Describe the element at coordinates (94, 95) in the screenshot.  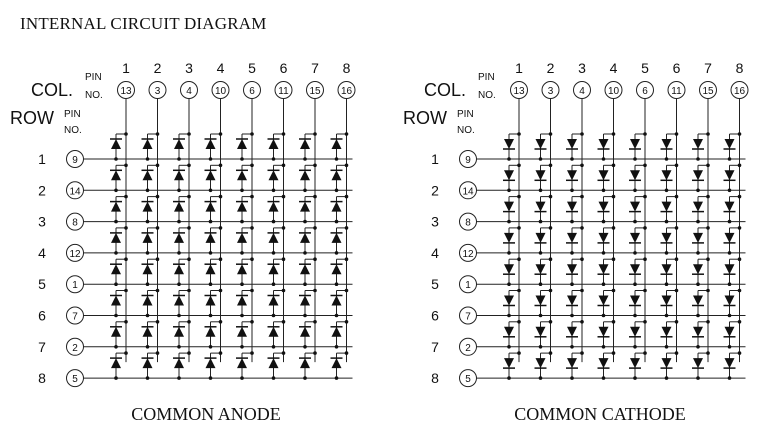
I see `col-no-label: NO.` at that location.